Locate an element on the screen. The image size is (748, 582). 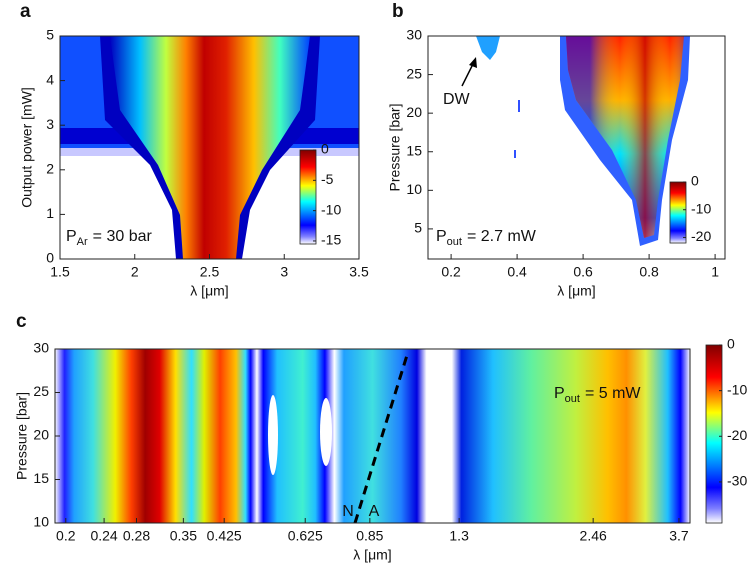
x-tick-label: 0.28 is located at coordinates (136, 536).